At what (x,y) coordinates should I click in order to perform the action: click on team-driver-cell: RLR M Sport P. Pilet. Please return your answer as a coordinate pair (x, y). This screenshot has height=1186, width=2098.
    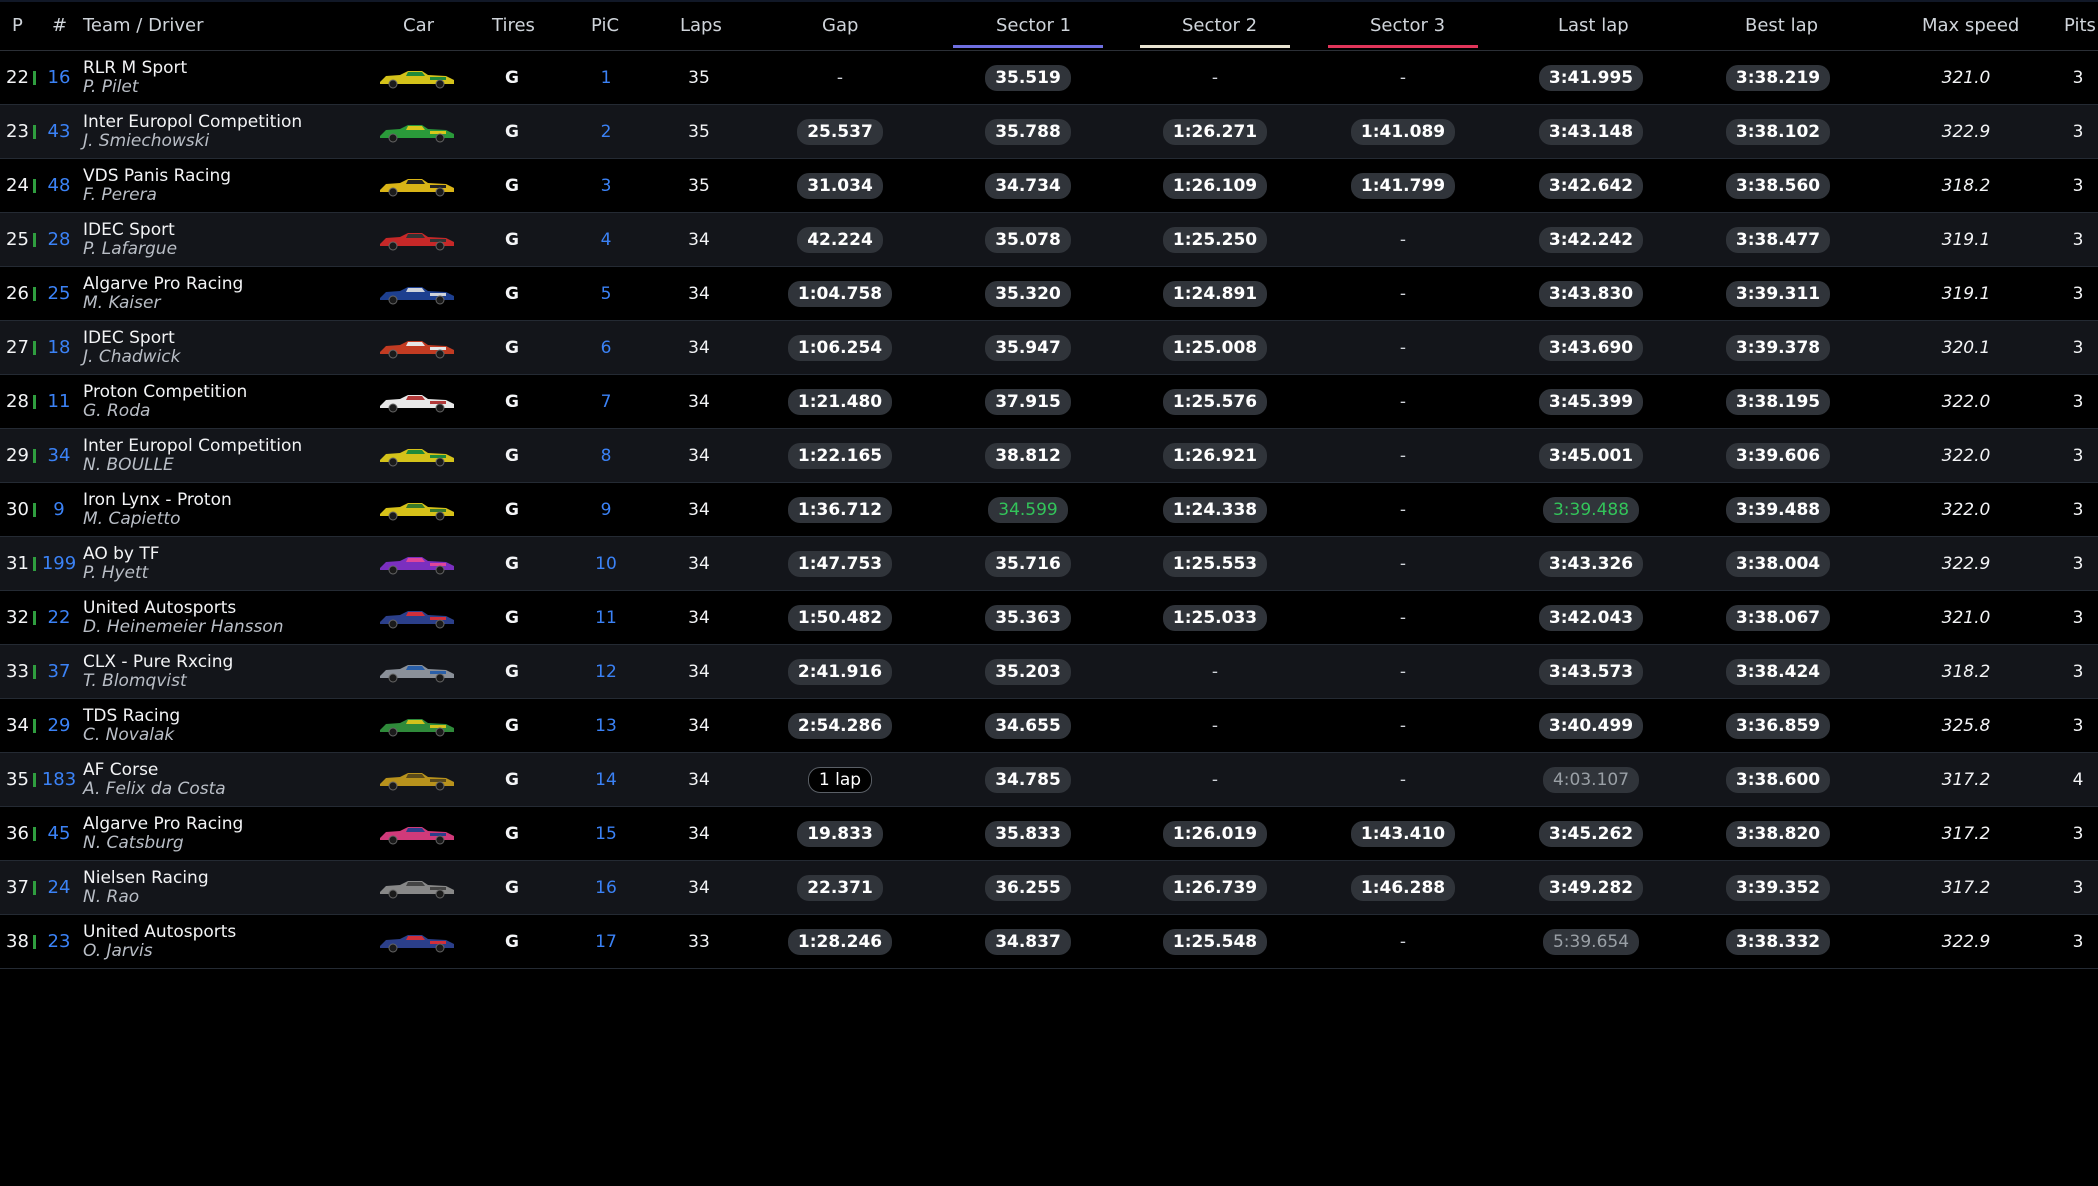
    Looking at the image, I should click on (228, 77).